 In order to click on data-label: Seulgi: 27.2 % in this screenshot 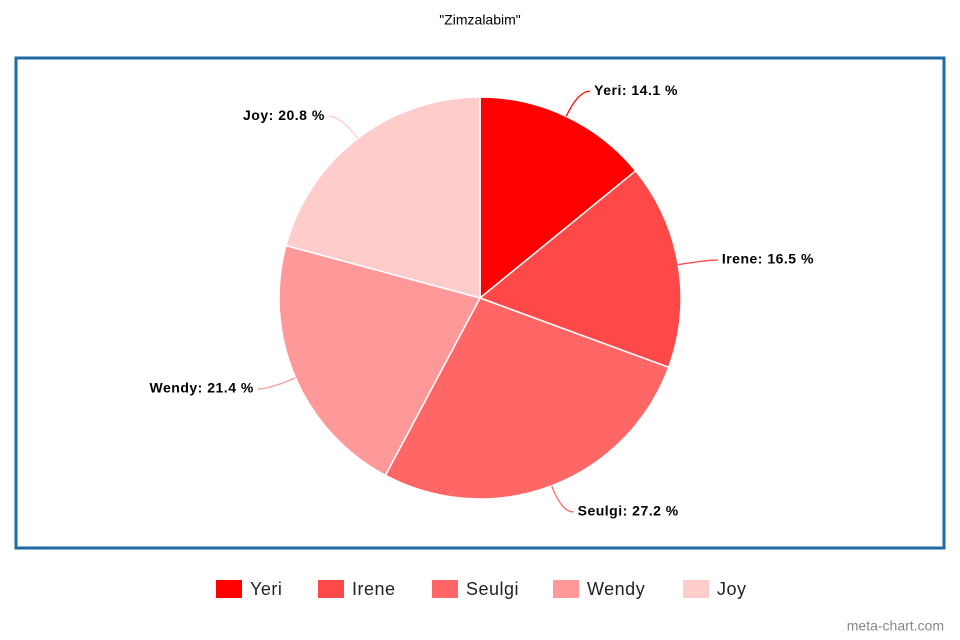, I will do `click(628, 511)`.